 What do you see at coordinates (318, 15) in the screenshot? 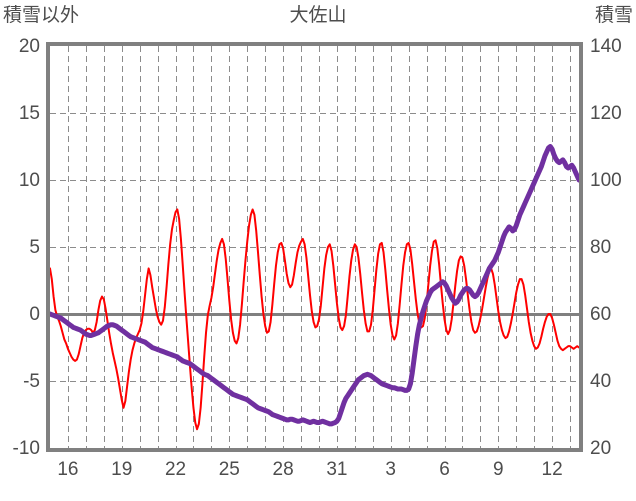
I see `chart-title: 大佐山` at bounding box center [318, 15].